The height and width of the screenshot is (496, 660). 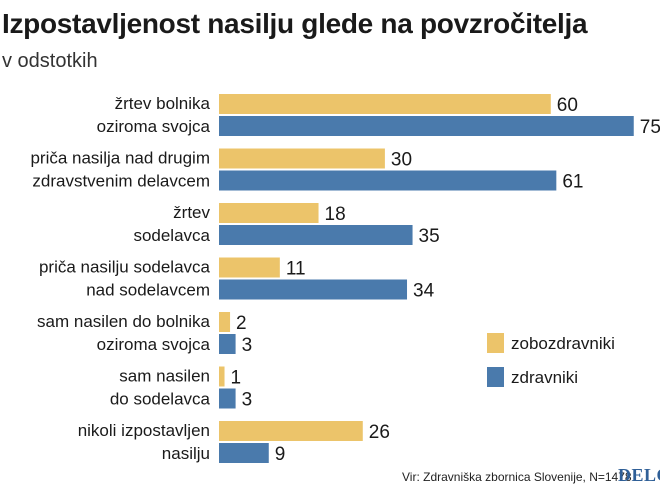 What do you see at coordinates (144, 430) in the screenshot?
I see `category-label: nikoli izpostavljen` at bounding box center [144, 430].